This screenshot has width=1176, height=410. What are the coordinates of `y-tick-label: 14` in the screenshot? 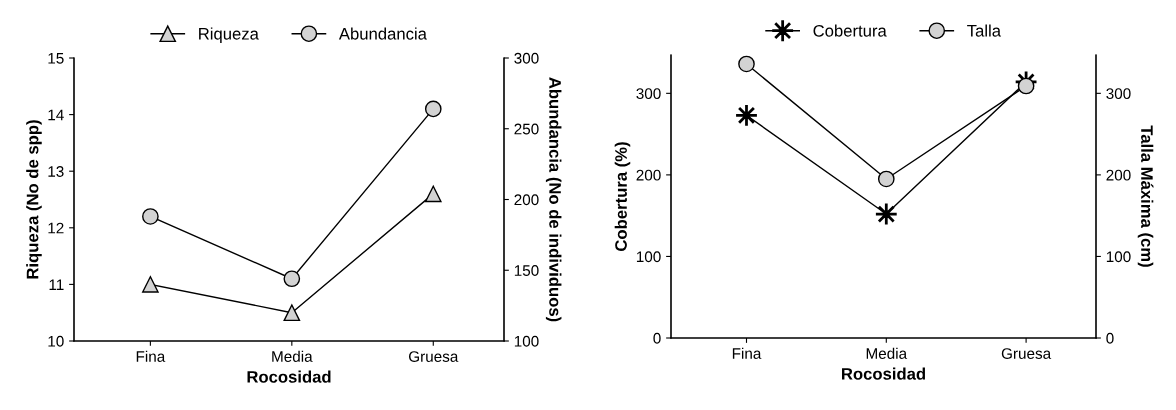 It's located at (56, 115).